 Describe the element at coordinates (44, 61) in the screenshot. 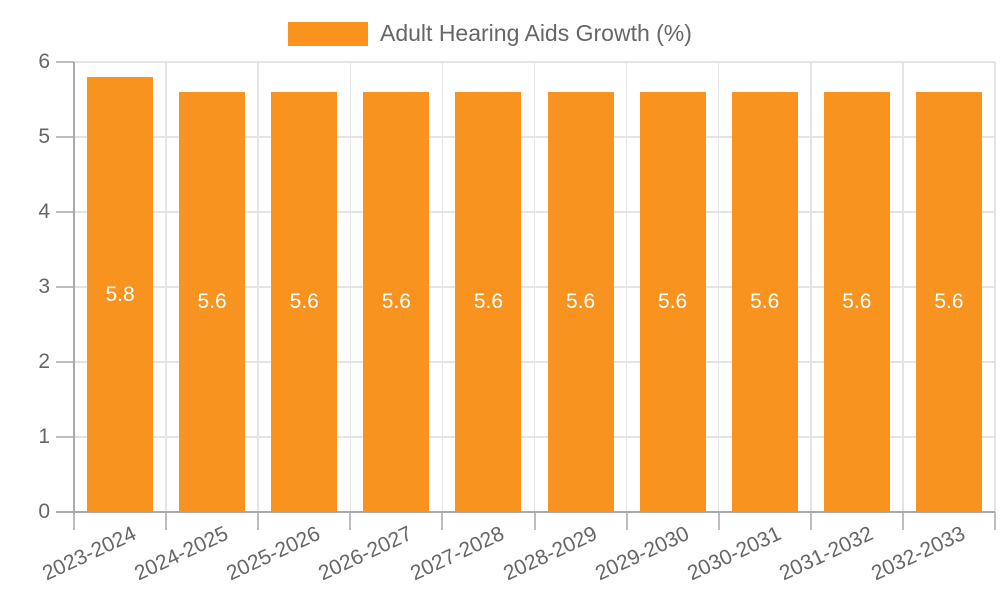

I see `y-axis-tick-label: 6` at that location.